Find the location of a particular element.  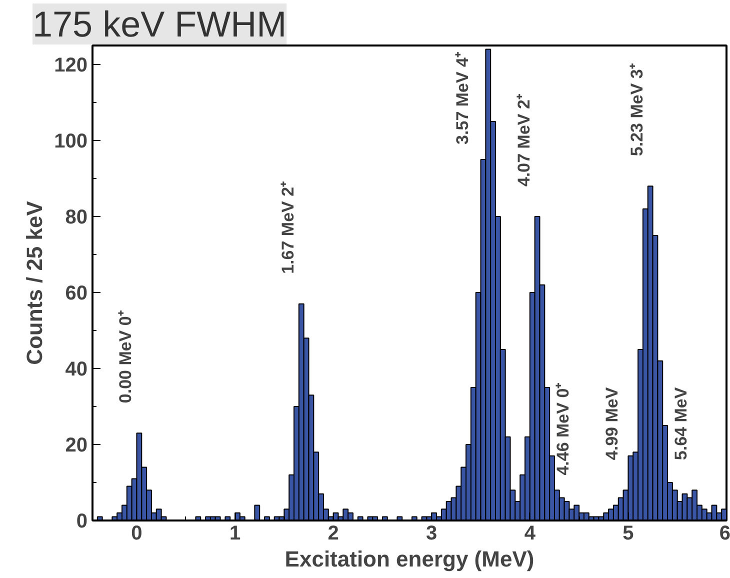

x-tick-label: 3 is located at coordinates (432, 533).